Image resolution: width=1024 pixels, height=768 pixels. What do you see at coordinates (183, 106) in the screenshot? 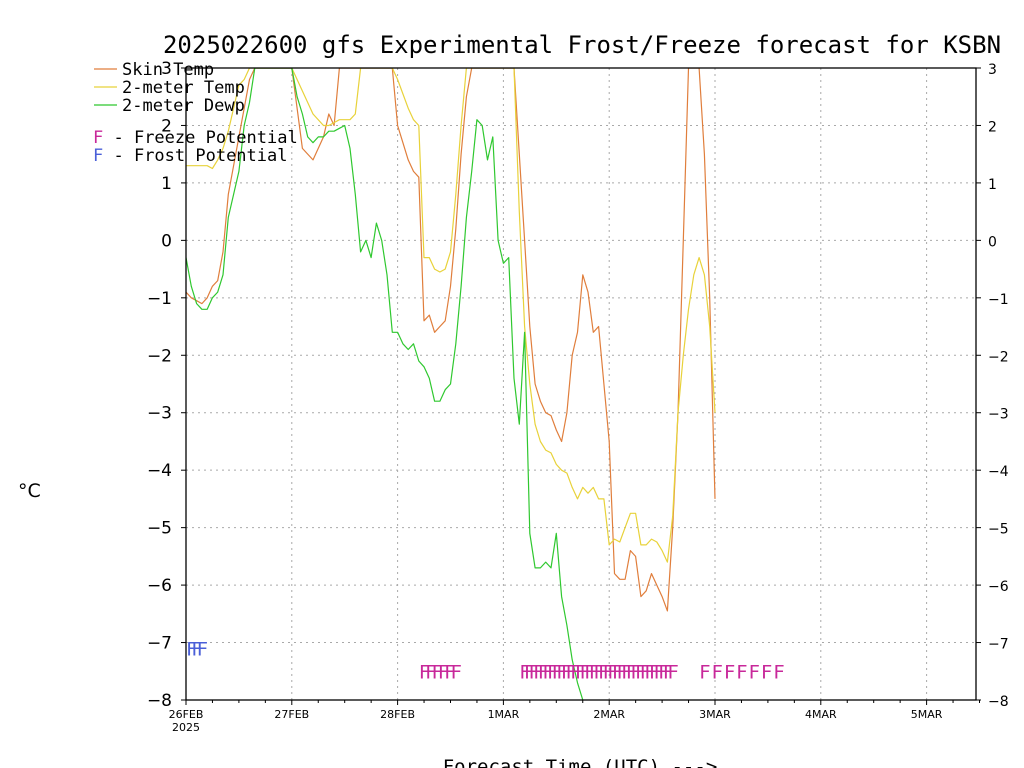
I see `legend-label-dewp: 2-meter Dewp` at bounding box center [183, 106].